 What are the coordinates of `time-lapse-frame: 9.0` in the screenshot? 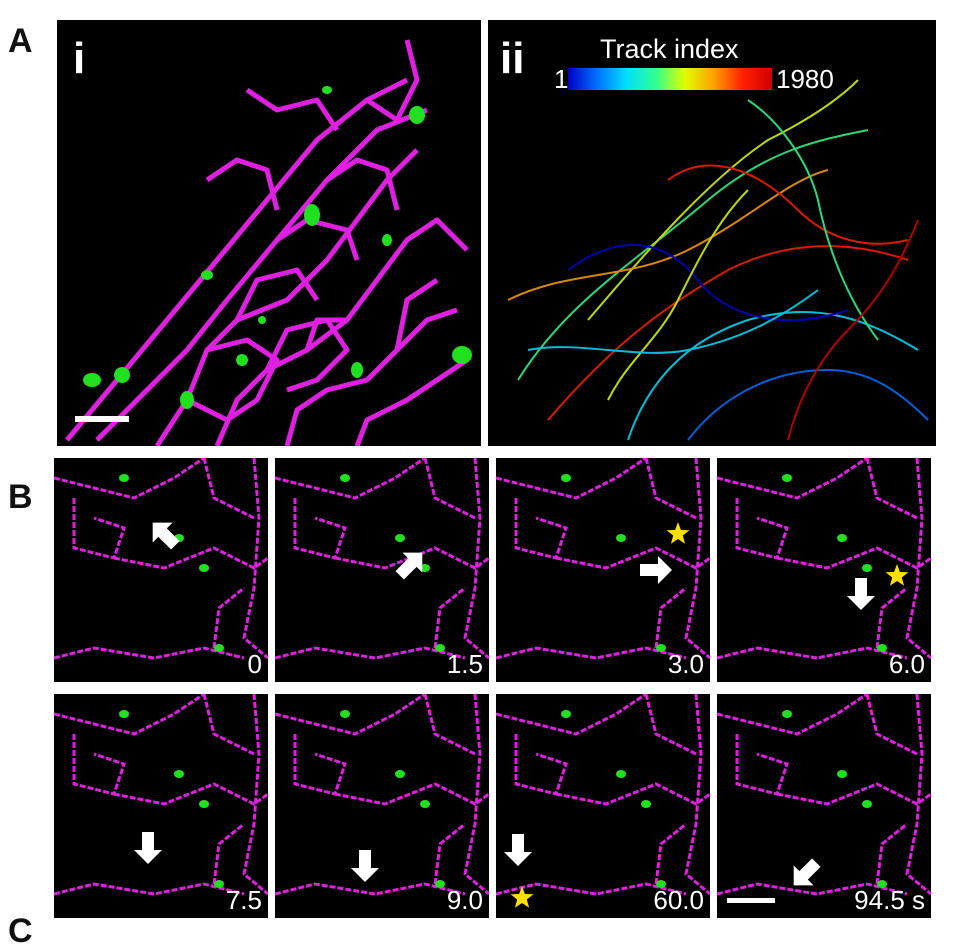 It's located at (382, 806).